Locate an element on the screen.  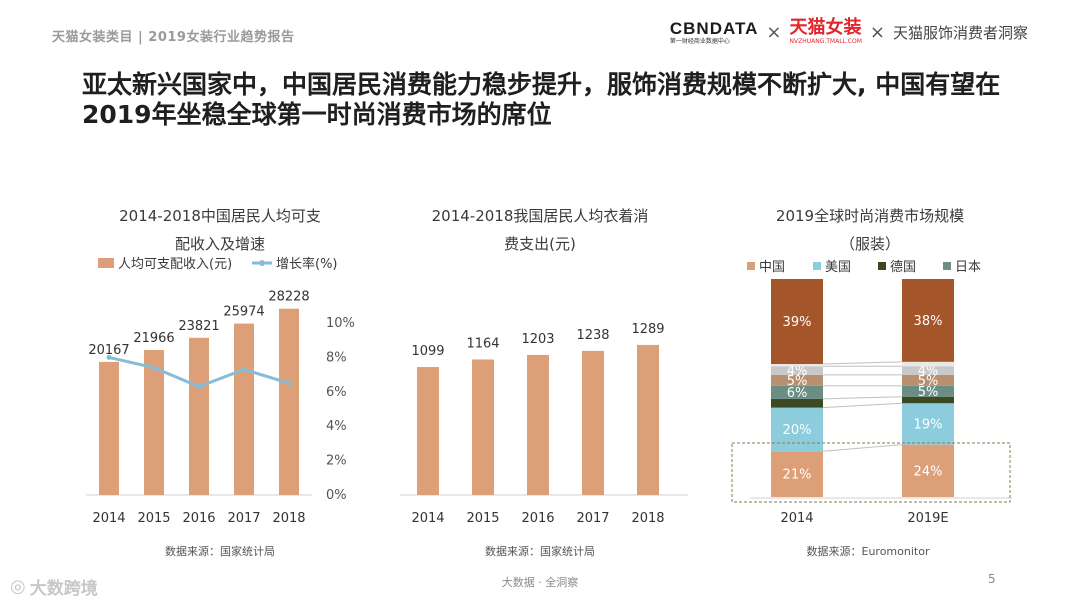
chart3-segment-label: 39% is located at coordinates (797, 322).